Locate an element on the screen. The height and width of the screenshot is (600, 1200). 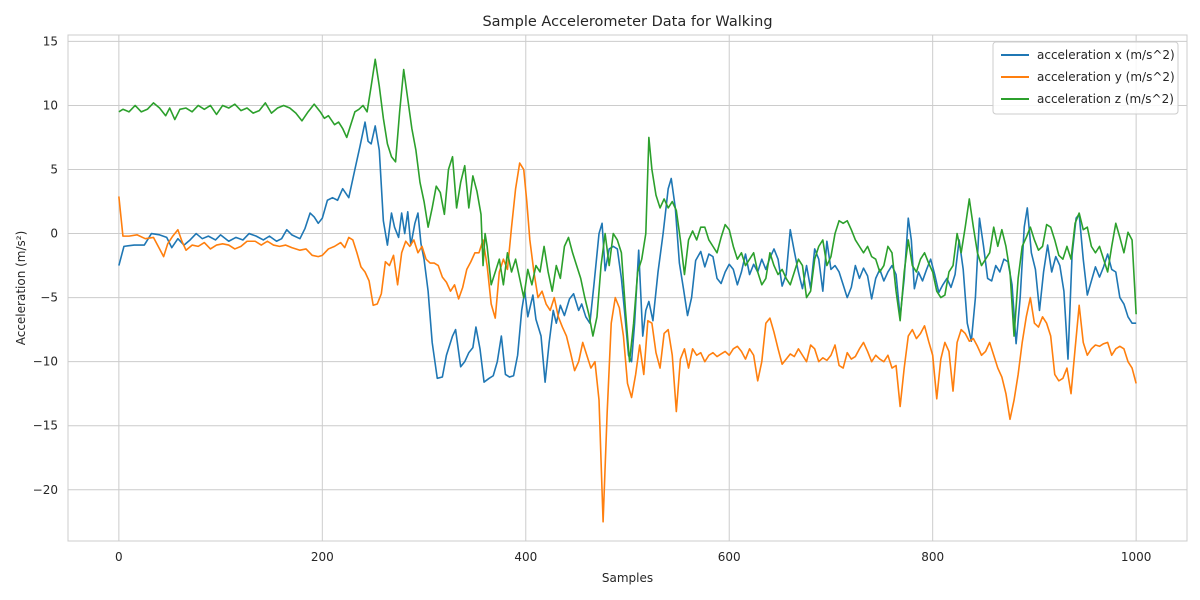
y-tick-label: −15 is located at coordinates (45, 426).